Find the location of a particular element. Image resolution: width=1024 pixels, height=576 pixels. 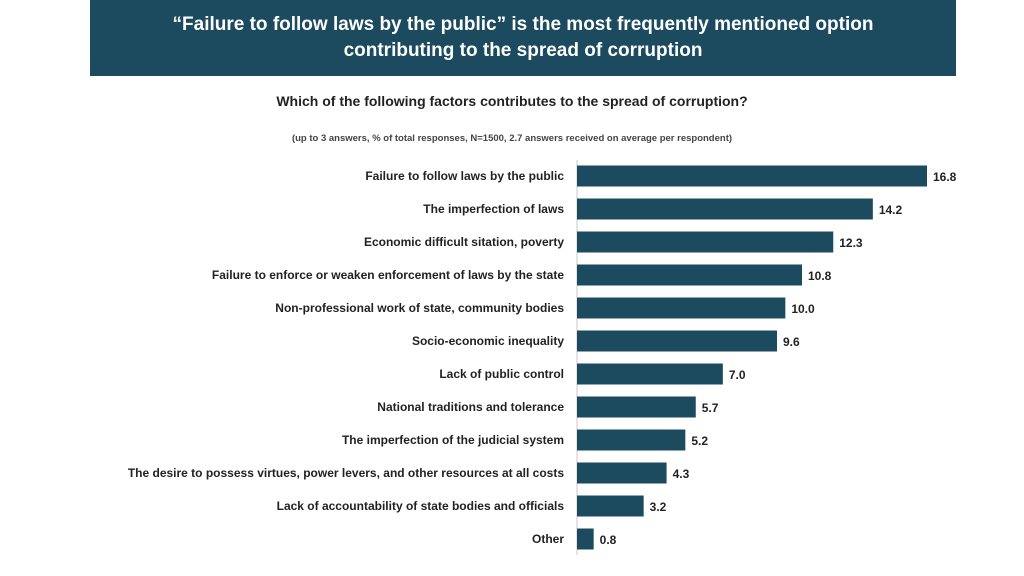

category-label: Other is located at coordinates (548, 539).